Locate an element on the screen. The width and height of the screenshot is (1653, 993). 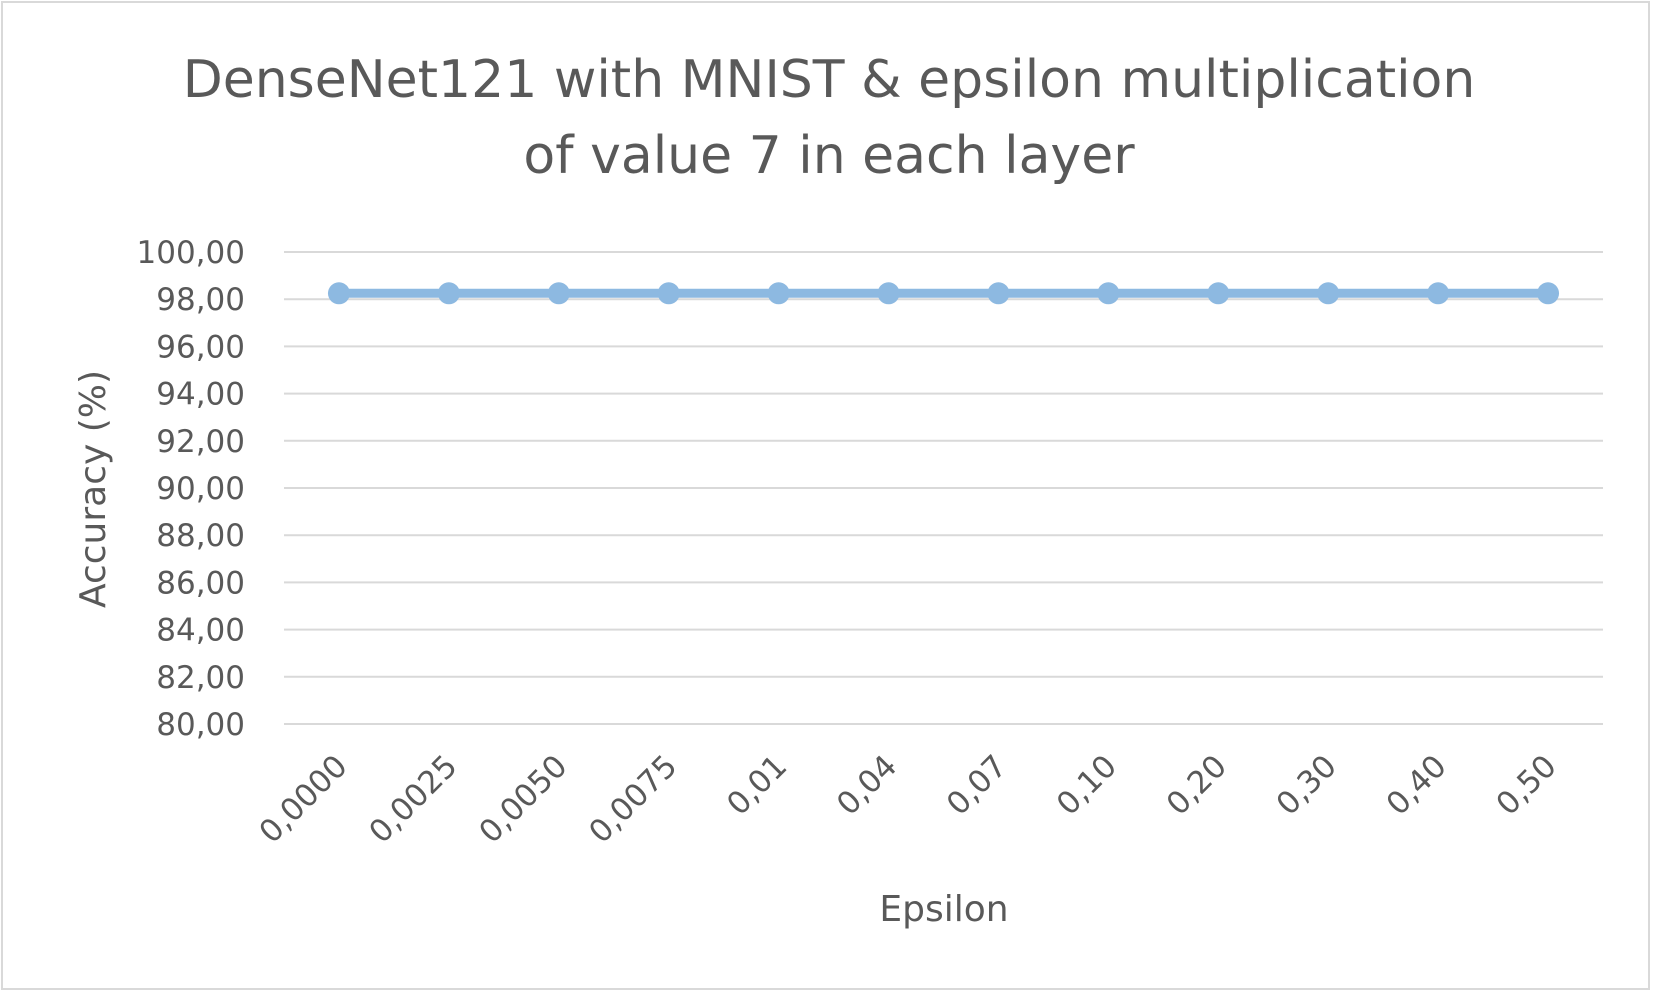
x-tick-label: 0,0000 is located at coordinates (303, 799).